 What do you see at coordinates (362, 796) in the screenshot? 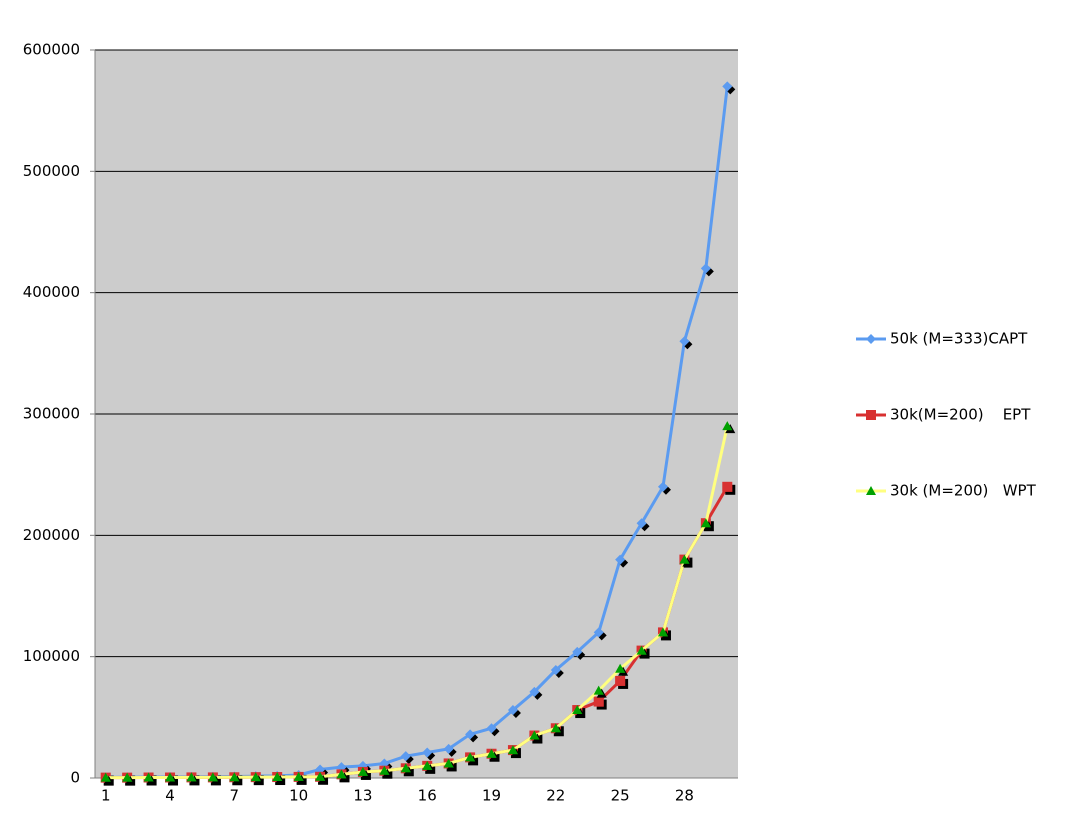
I see `x-tick-label: 13` at bounding box center [362, 796].